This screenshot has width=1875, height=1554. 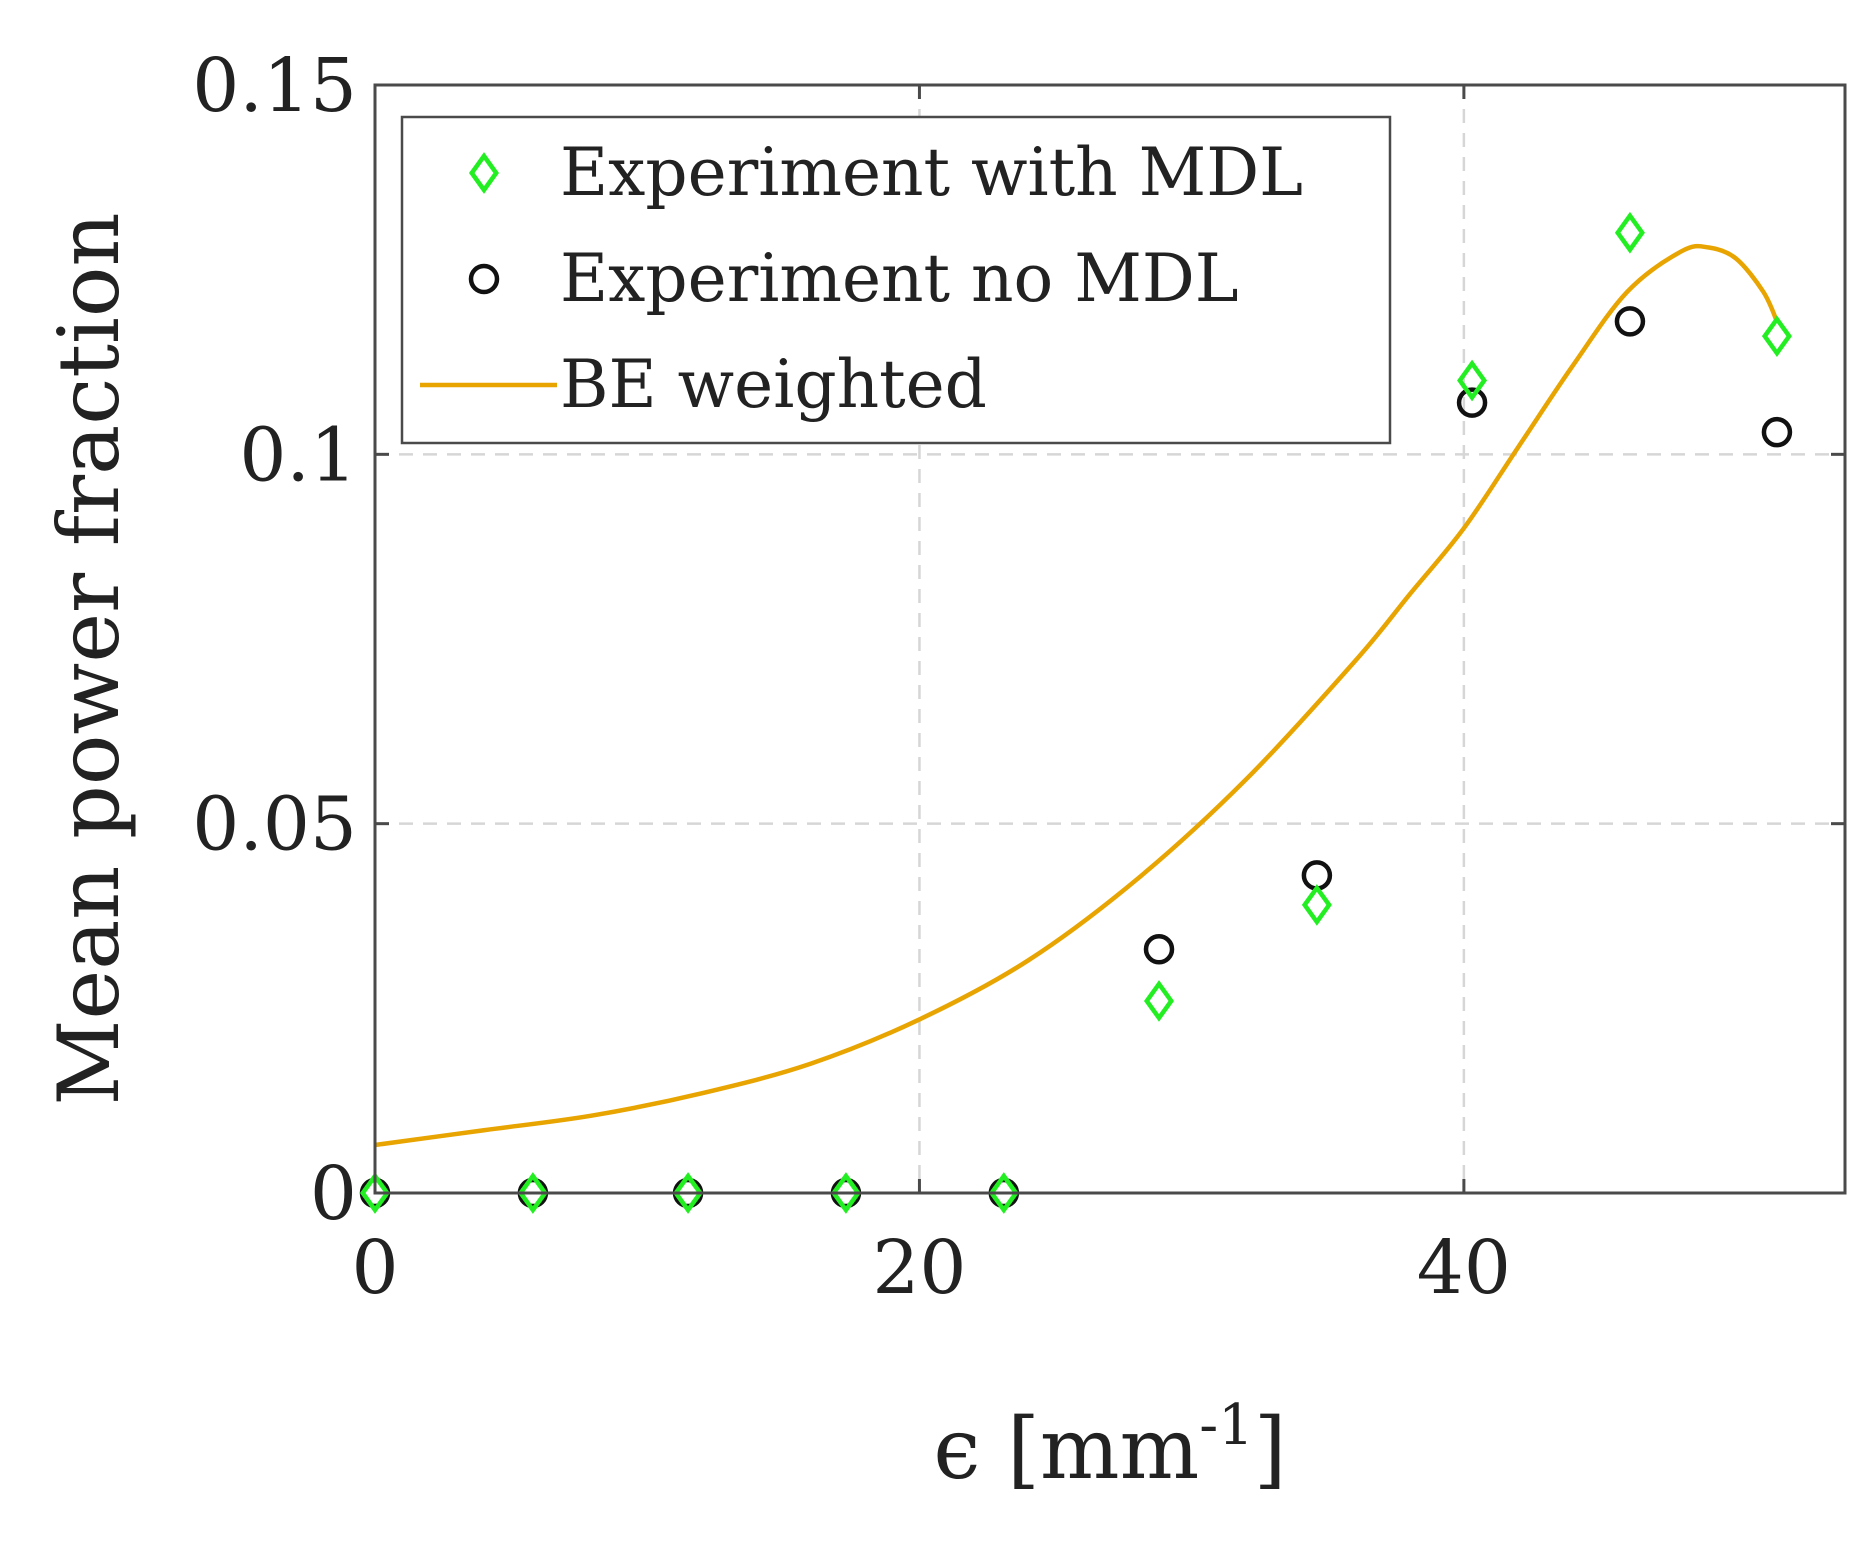 What do you see at coordinates (274, 640) in the screenshot?
I see `y-tick-labels: 0 0.05 0.1 0.15` at bounding box center [274, 640].